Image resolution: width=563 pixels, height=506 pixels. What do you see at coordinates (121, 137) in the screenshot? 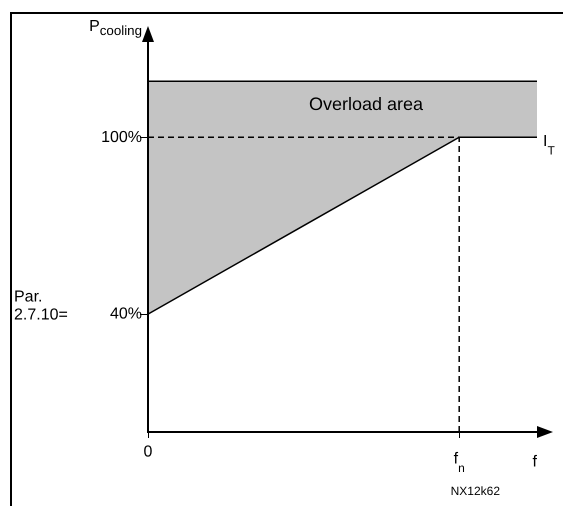
I see `y-tick-label: 100%` at bounding box center [121, 137].